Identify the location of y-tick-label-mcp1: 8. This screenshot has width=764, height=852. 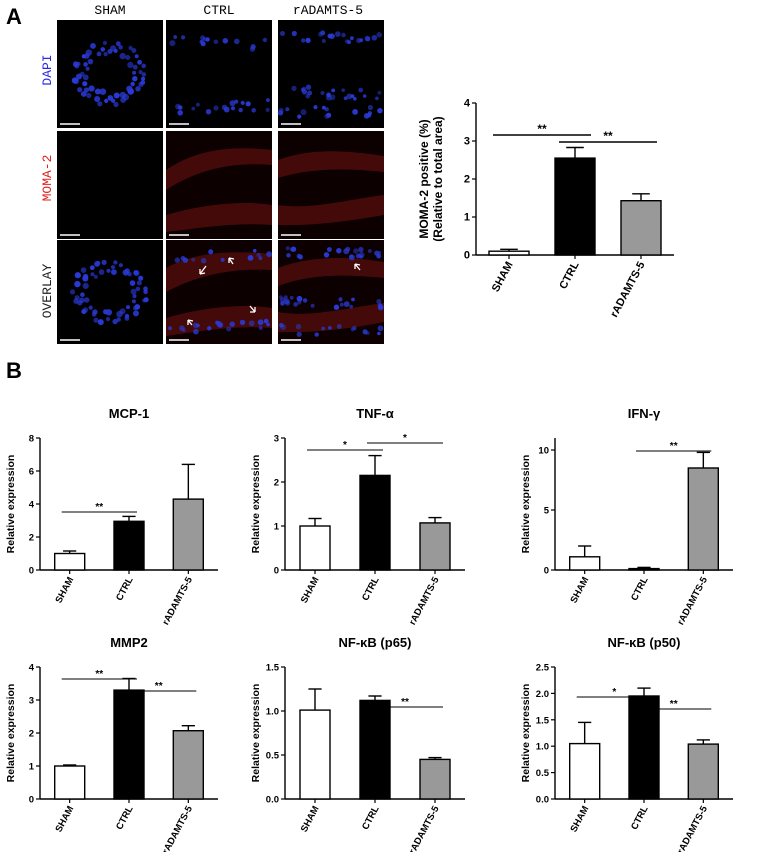
(31, 439).